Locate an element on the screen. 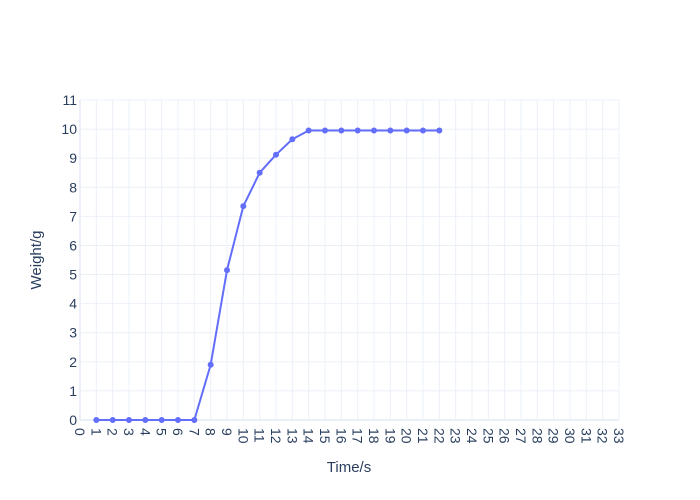 This screenshot has height=500, width=700. y-tick-label: 5 is located at coordinates (73, 275).